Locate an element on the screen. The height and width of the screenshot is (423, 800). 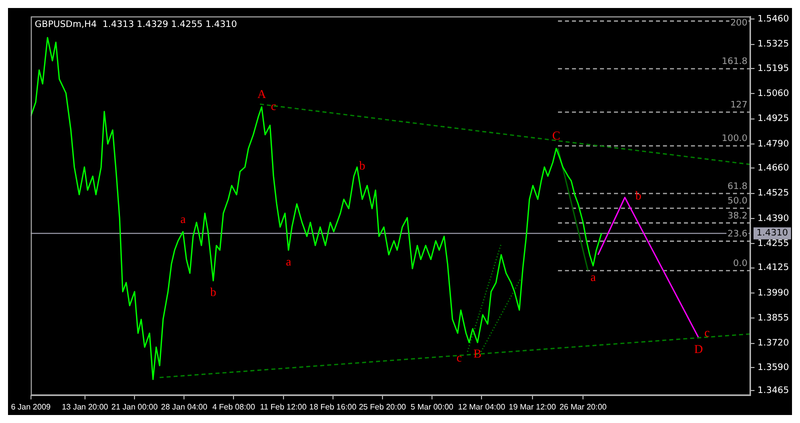
annotation: B is located at coordinates (478, 353).